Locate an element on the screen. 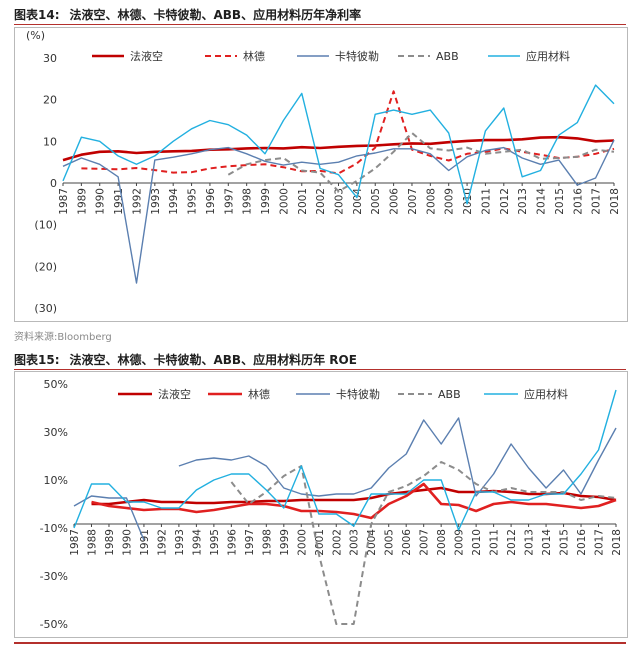  chart-1-x-tick-label: 2000 is located at coordinates (284, 201).